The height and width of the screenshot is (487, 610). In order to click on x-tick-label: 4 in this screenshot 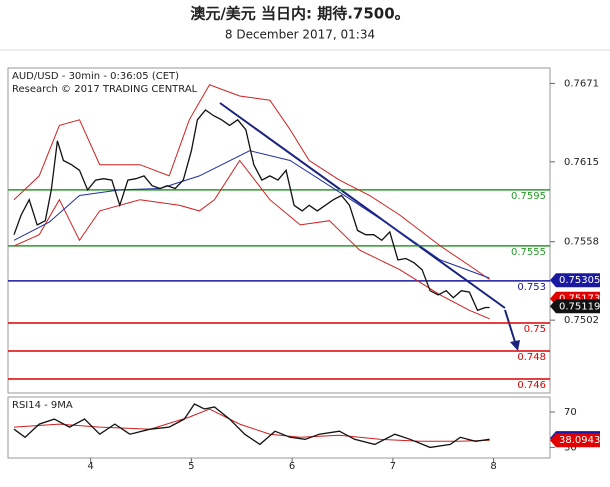, I will do `click(90, 466)`.